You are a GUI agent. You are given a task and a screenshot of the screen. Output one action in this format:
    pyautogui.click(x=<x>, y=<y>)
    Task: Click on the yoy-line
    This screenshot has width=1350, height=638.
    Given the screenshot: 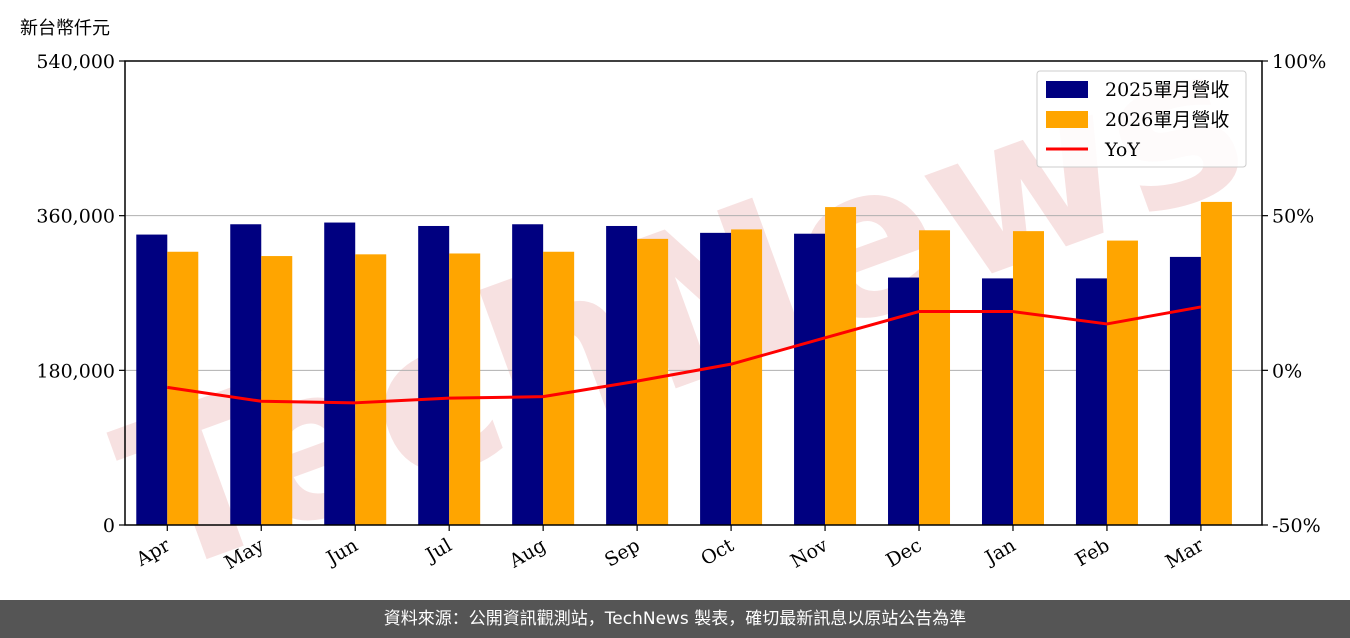 What is the action you would take?
    pyautogui.click(x=684, y=355)
    